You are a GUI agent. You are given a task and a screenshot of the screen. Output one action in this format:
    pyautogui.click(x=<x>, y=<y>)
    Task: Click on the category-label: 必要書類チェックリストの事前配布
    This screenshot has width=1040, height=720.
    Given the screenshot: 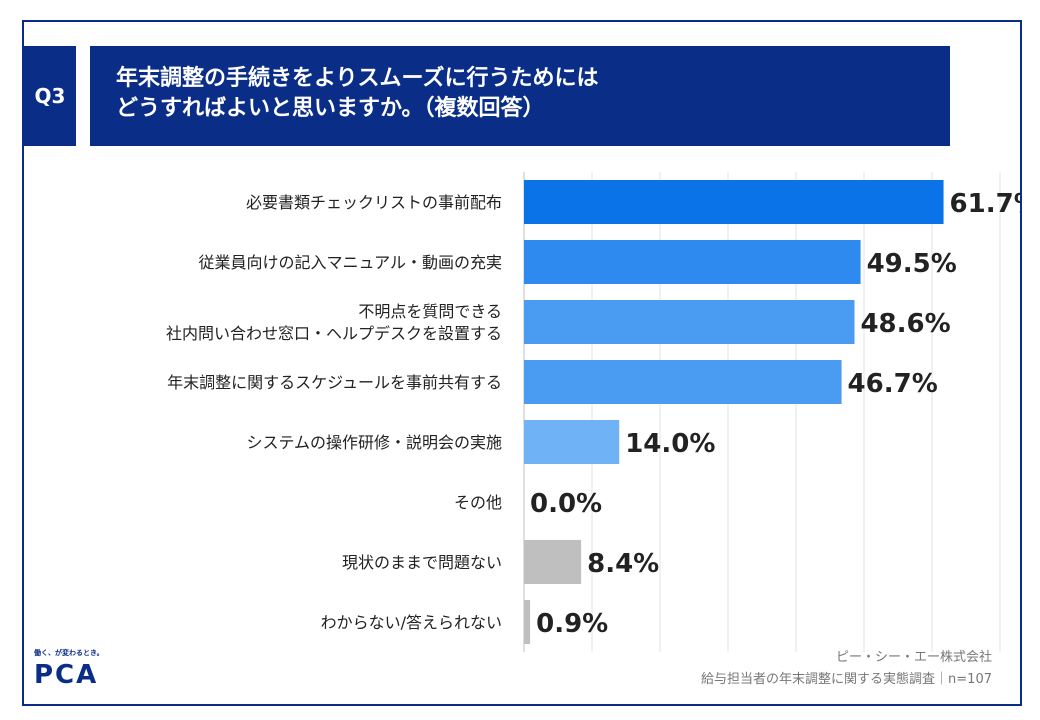 What is the action you would take?
    pyautogui.click(x=374, y=202)
    